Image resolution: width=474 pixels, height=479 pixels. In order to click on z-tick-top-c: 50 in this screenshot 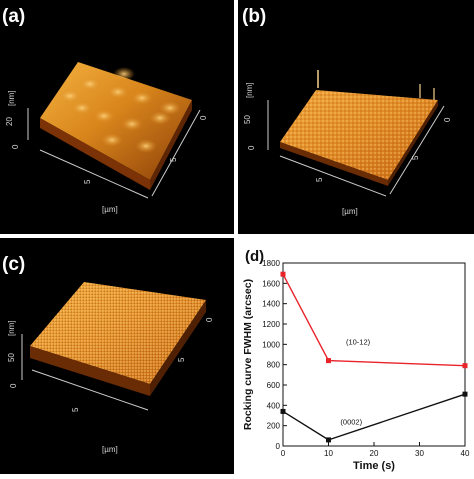, I will do `click(11, 357)`.